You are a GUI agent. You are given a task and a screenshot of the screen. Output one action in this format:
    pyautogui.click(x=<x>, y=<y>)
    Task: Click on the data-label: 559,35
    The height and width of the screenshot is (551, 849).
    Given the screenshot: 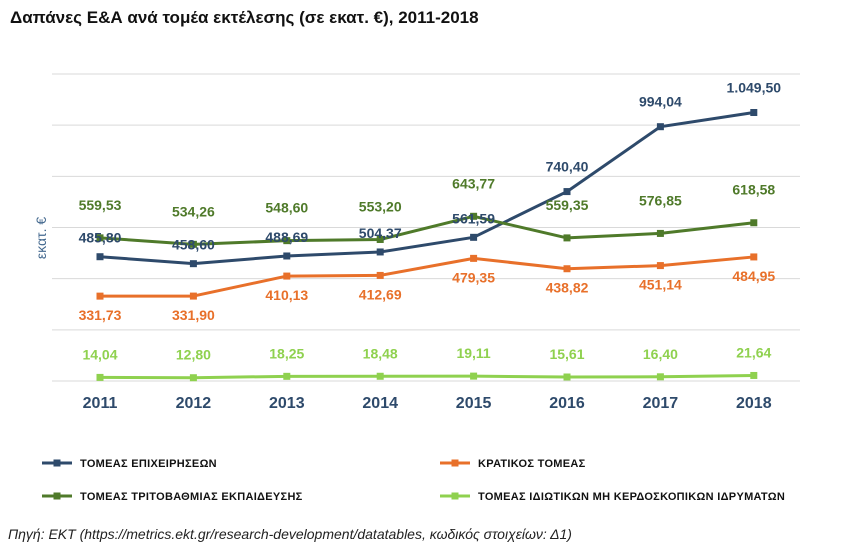 What is the action you would take?
    pyautogui.click(x=567, y=205)
    